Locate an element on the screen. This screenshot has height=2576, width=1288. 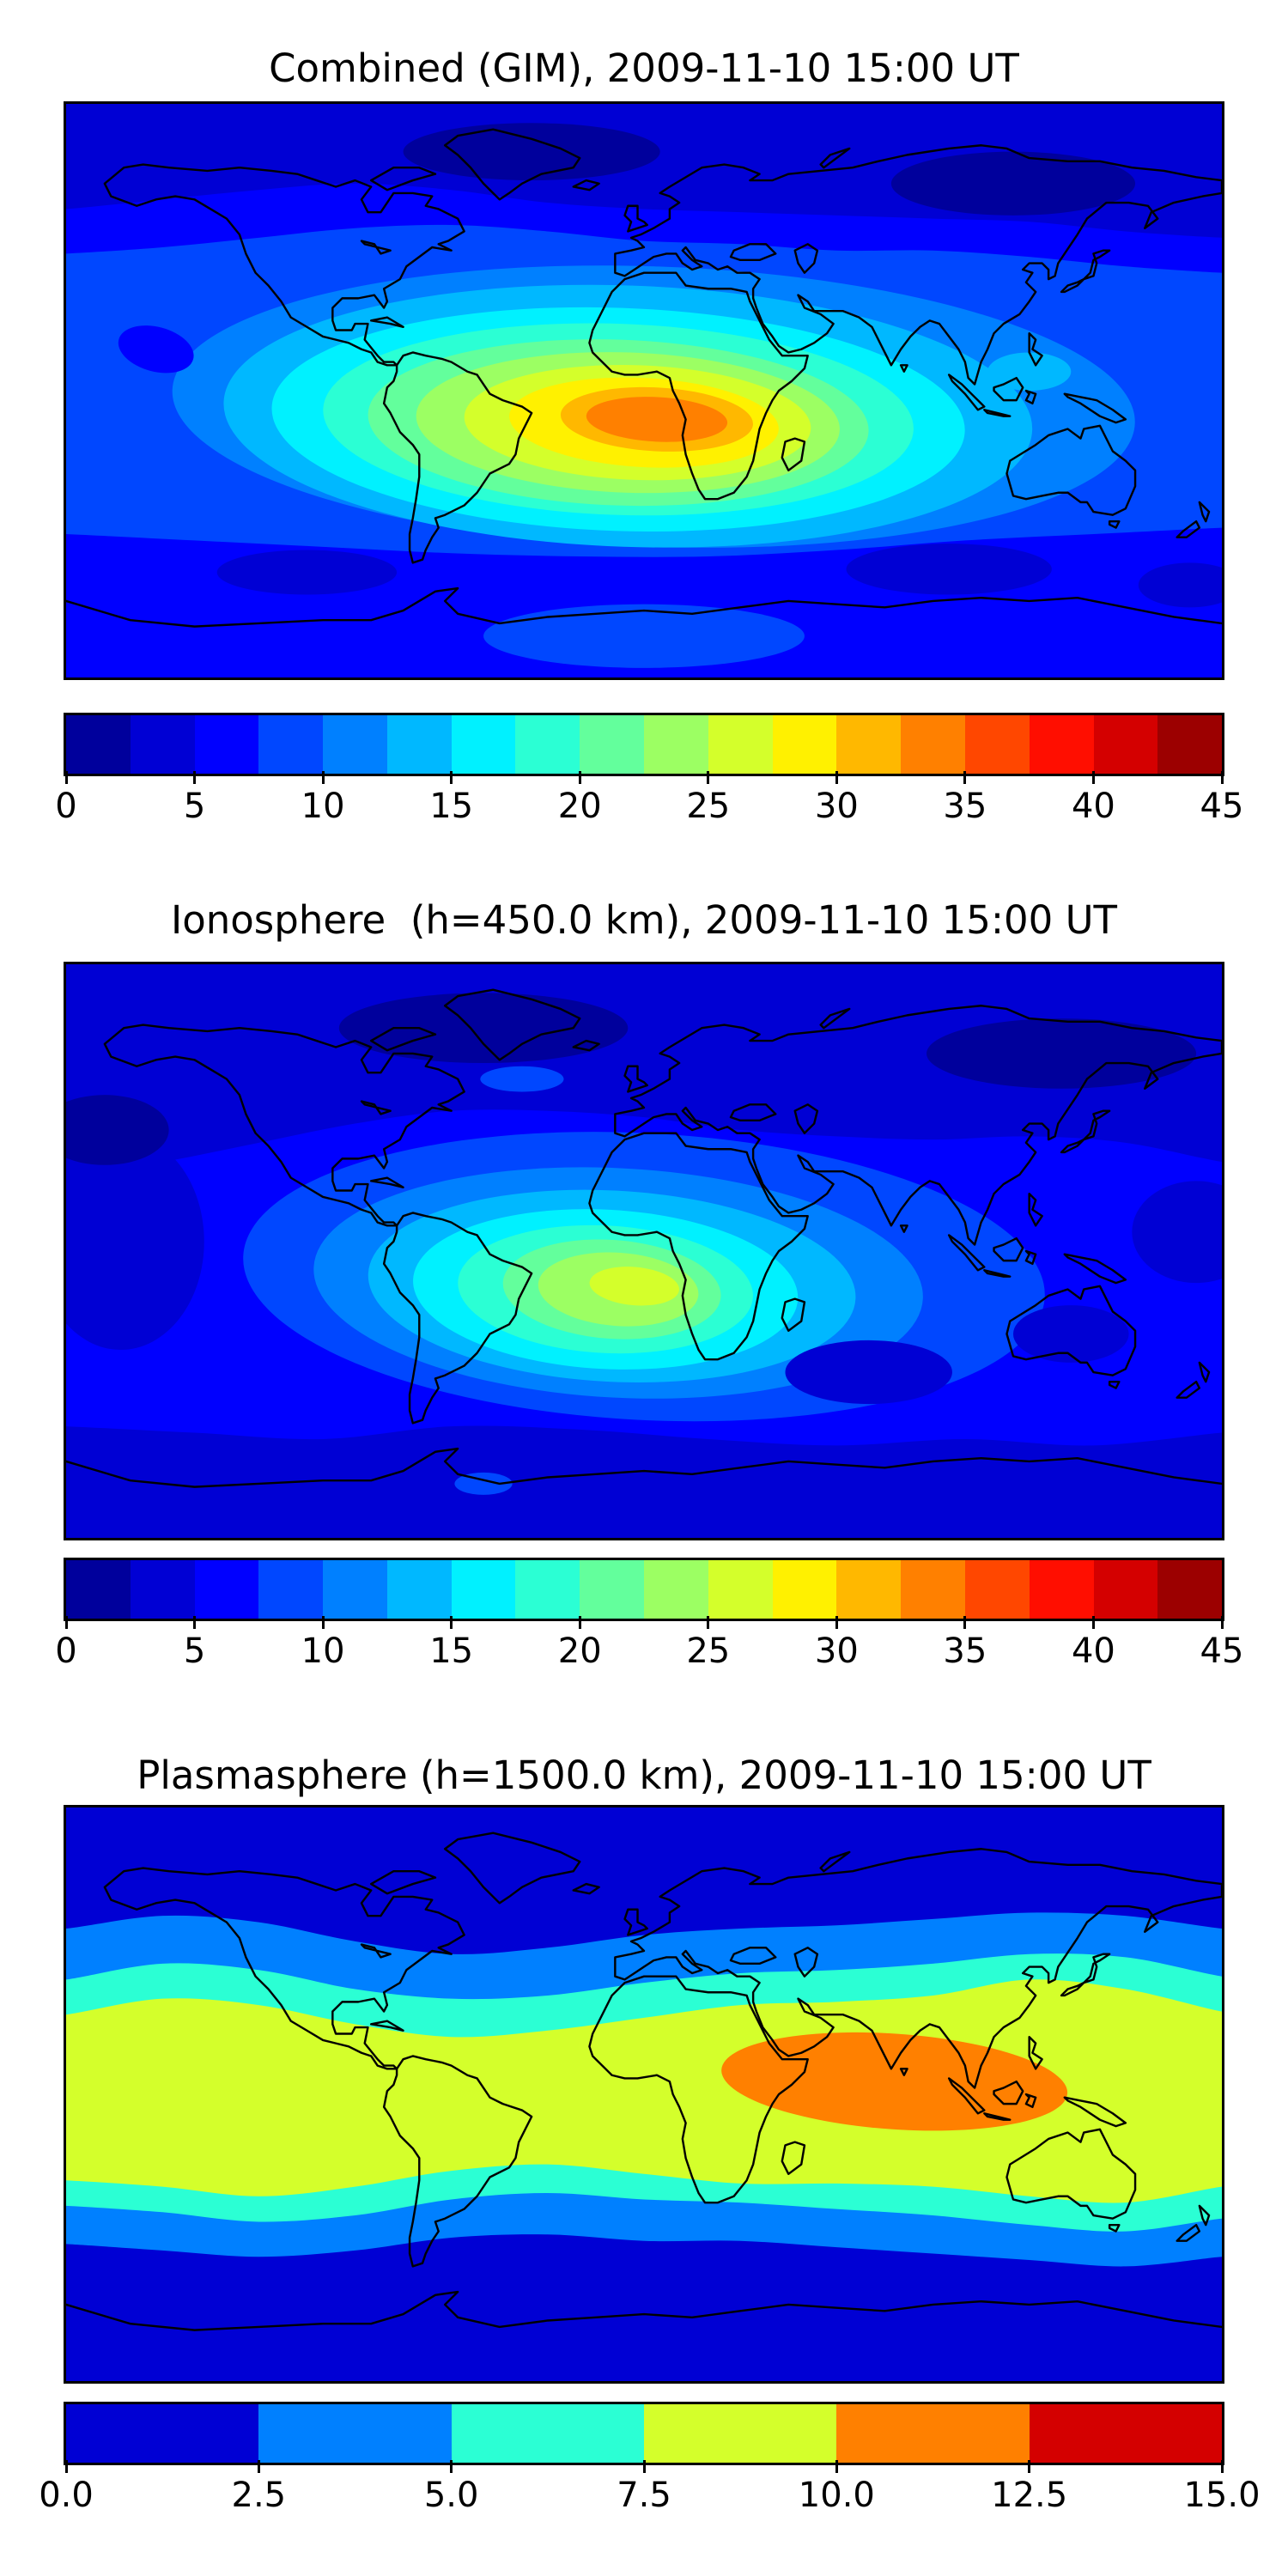
colorbar-tick-label: 15 is located at coordinates (452, 806).